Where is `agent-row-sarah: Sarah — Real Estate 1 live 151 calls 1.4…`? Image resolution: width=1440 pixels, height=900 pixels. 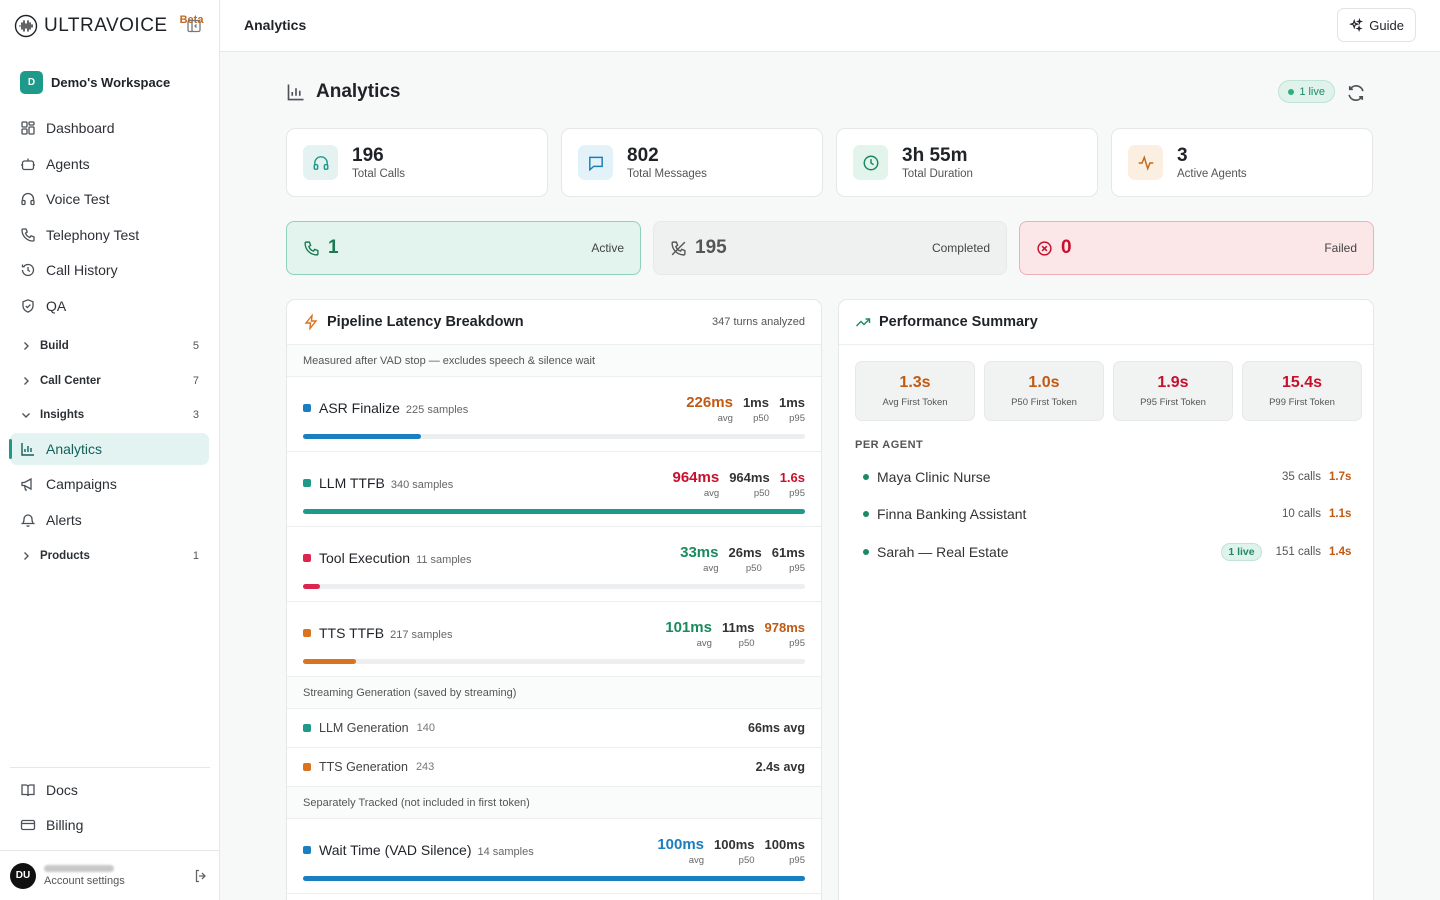 agent-row-sarah: Sarah — Real Estate 1 live 151 calls 1.4… is located at coordinates (1103, 552).